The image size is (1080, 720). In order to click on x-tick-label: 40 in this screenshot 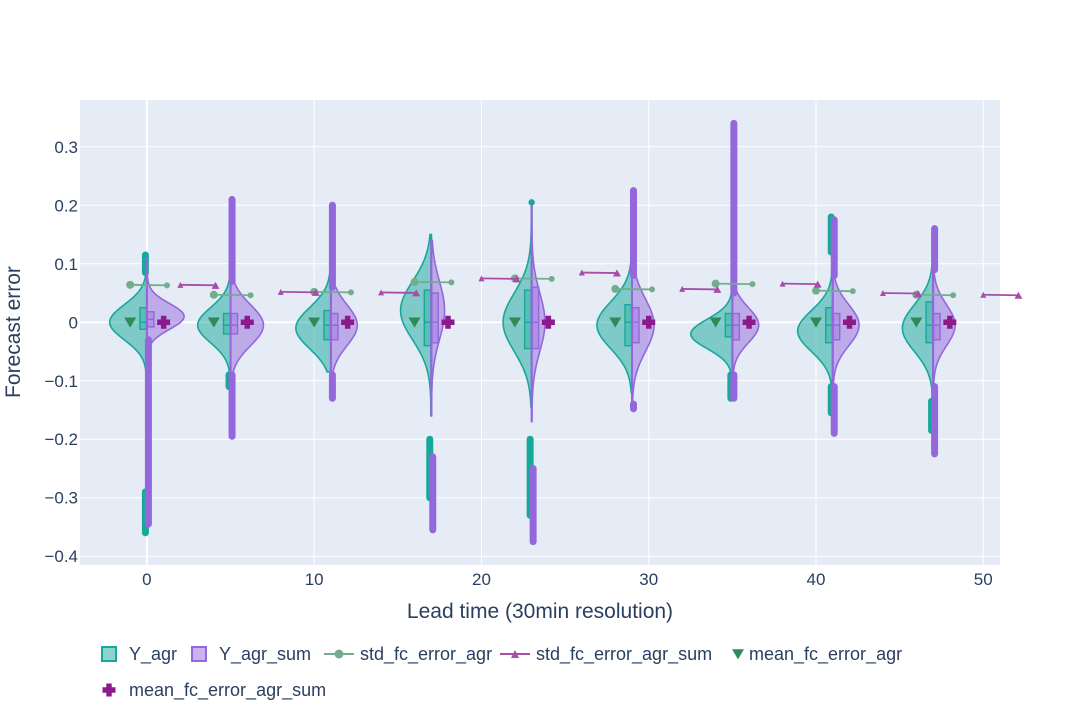, I will do `click(816, 579)`.